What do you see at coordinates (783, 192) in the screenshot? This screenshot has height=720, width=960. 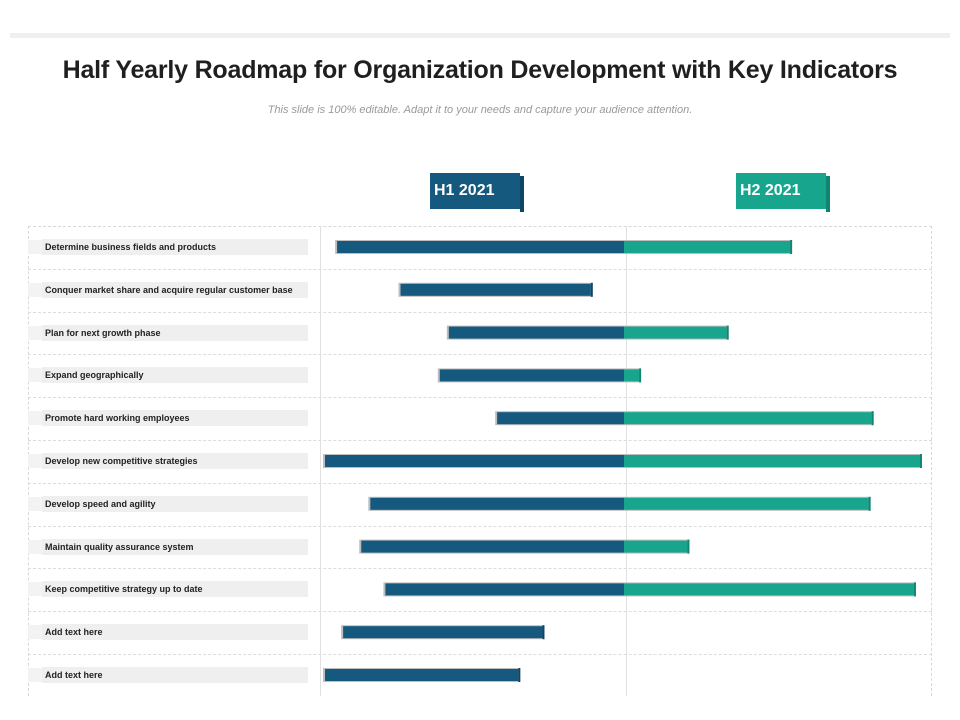 I see `period-tag-h2: H2 2021` at bounding box center [783, 192].